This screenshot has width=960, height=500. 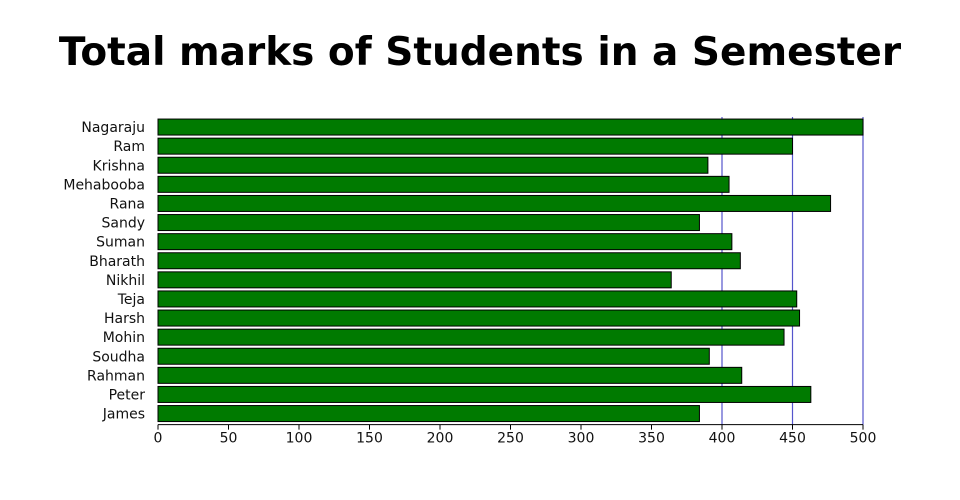 I want to click on x-tick-label: 350, so click(x=651, y=439).